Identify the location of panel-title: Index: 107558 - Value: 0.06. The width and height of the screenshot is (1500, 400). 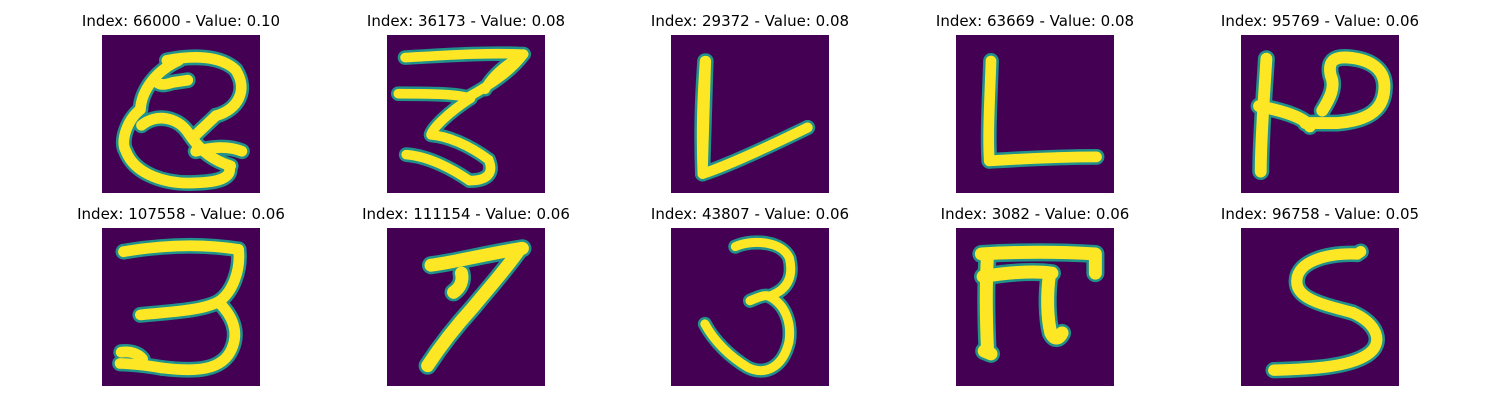
(181, 214).